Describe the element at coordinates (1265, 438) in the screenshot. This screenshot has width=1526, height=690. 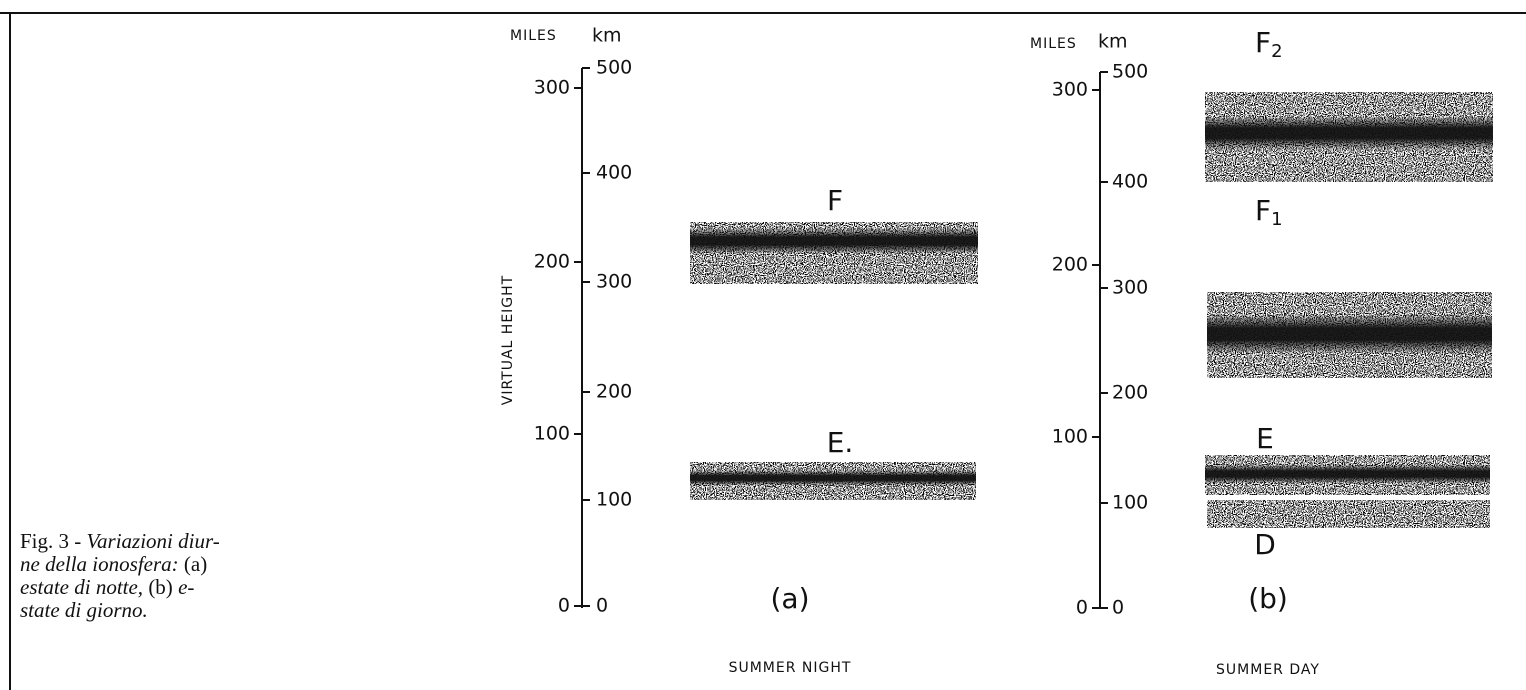
I see `layer-label: E` at that location.